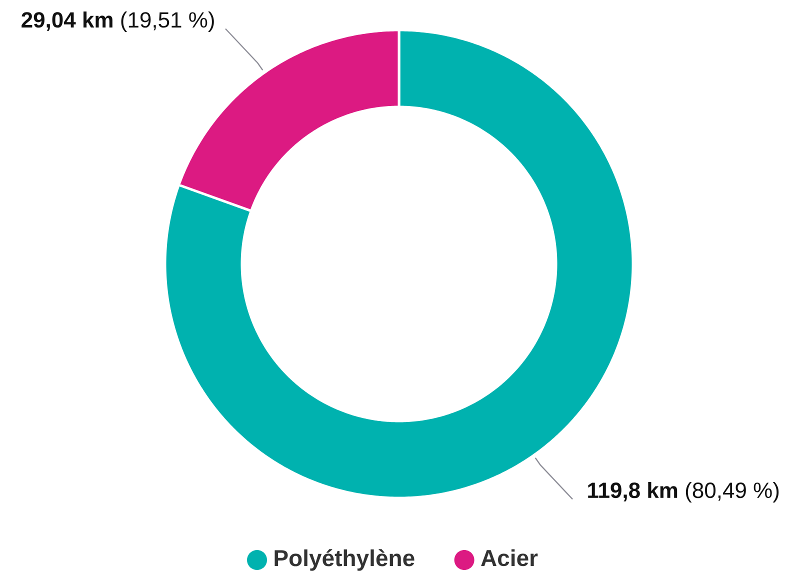 The width and height of the screenshot is (795, 573). Describe the element at coordinates (344, 560) in the screenshot. I see `legend-label: Polyéthylène` at that location.